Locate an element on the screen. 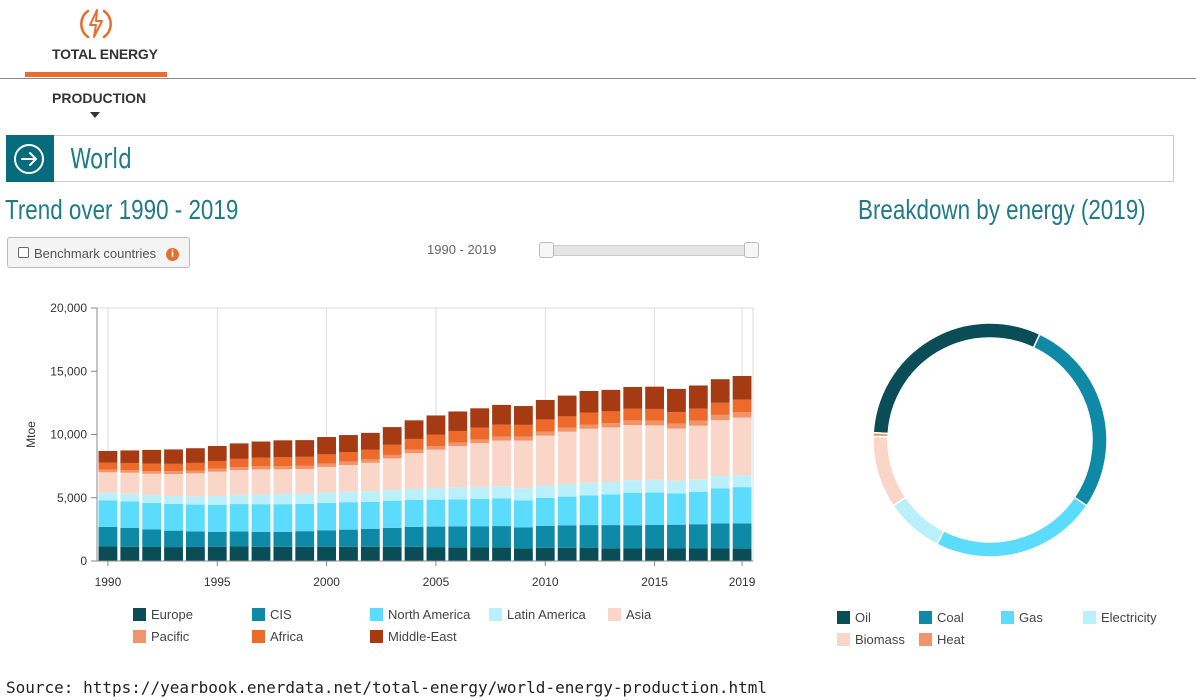 The image size is (1196, 700). benchmark-checkbox is located at coordinates (23, 252).